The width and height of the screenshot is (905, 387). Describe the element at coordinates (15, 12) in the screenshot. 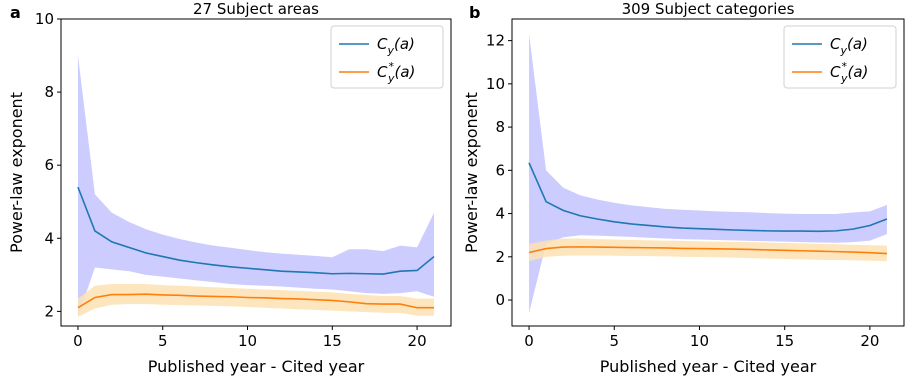

I see `panel-letter: a` at that location.